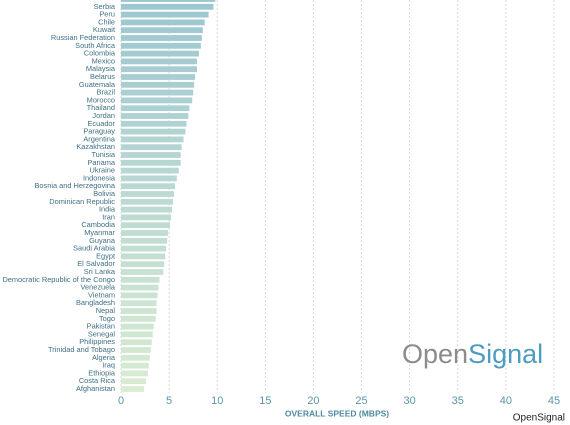  Describe the element at coordinates (169, 401) in the screenshot. I see `x-tick-label: 5` at that location.